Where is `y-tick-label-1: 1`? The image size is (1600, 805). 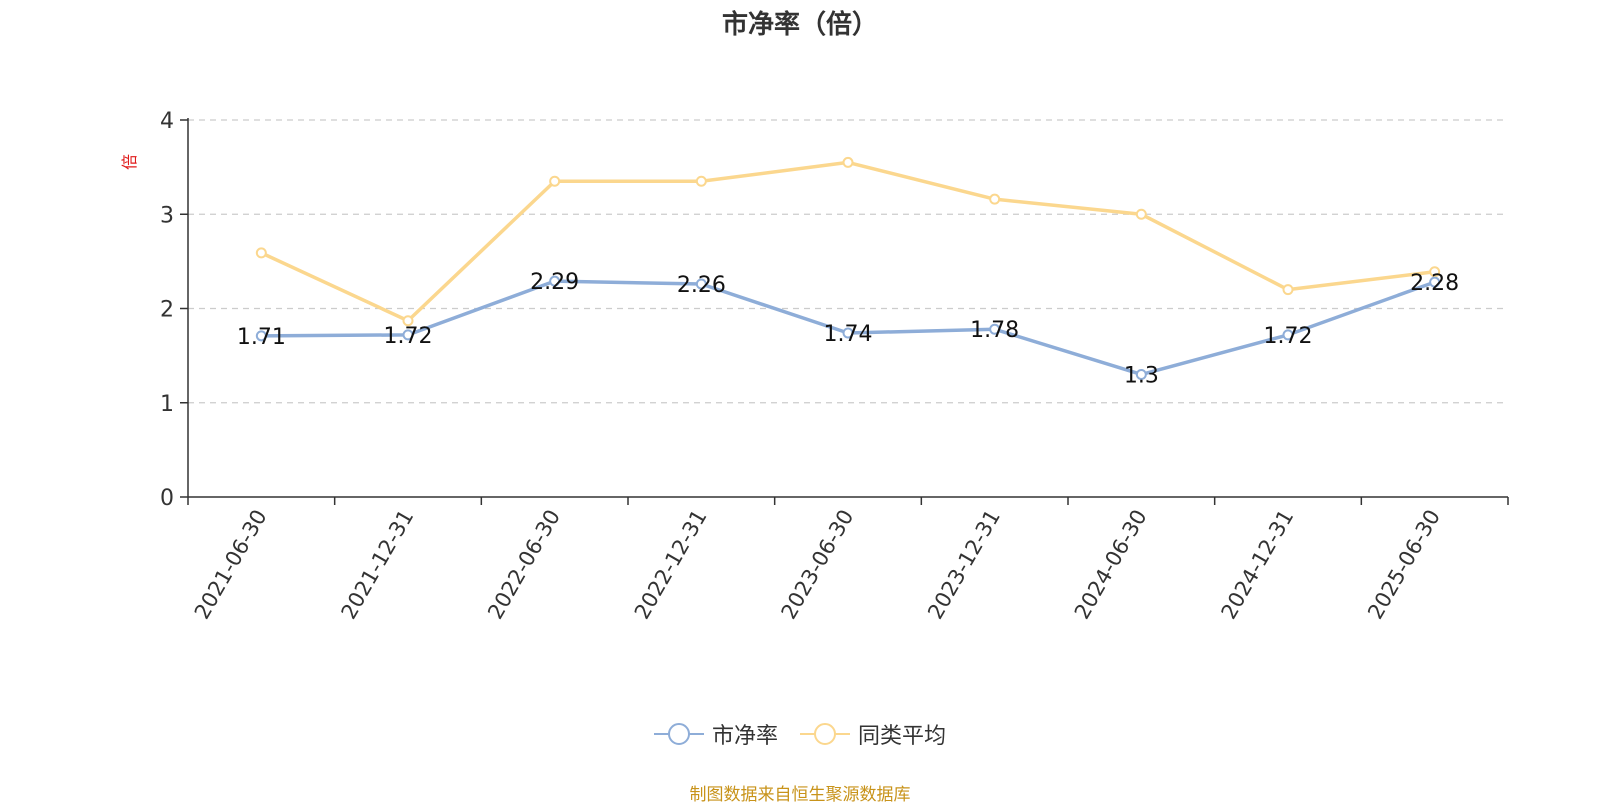 y-tick-label-1: 1 is located at coordinates (167, 404).